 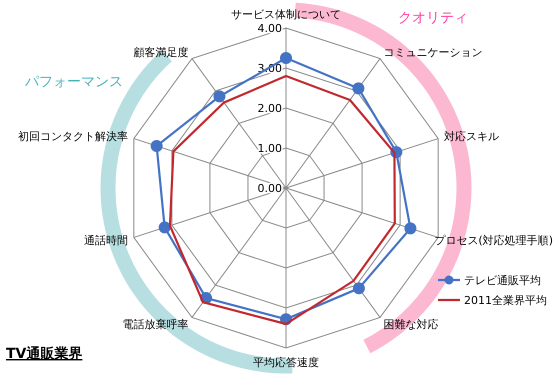 What do you see at coordinates (471, 137) in the screenshot?
I see `spoke-label: 対応スキル` at bounding box center [471, 137].